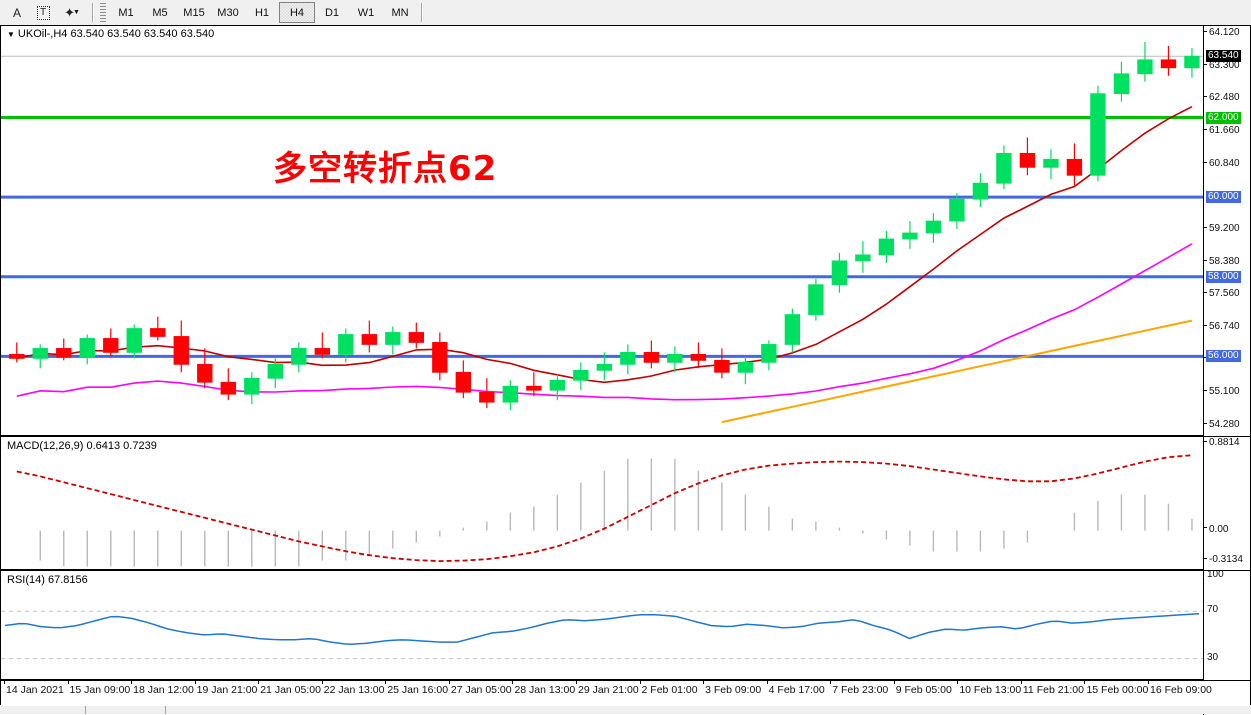 The image size is (1251, 715). I want to click on timeframe-h4: H4, so click(297, 12).